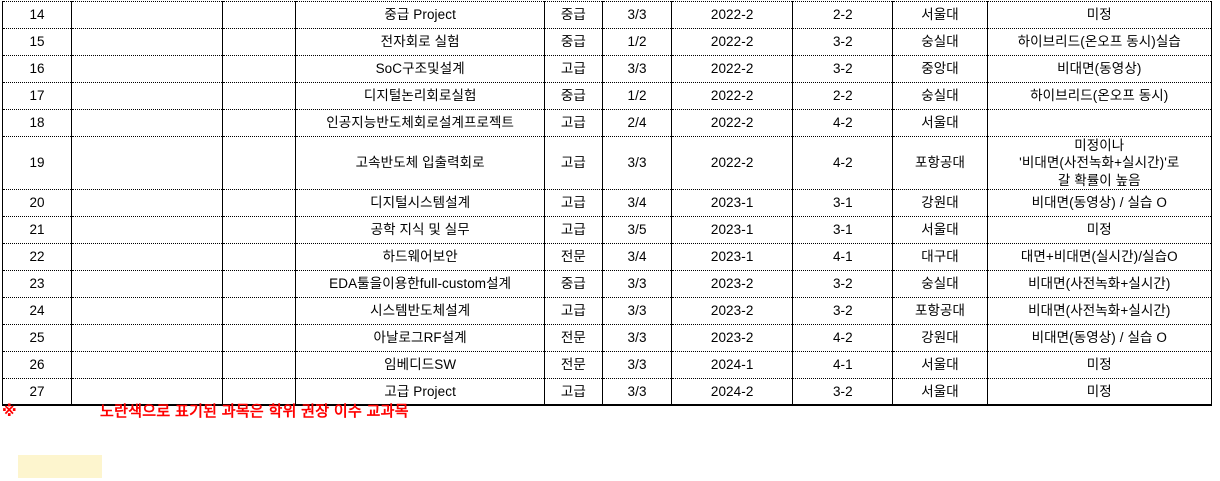  Describe the element at coordinates (607, 123) in the screenshot. I see `table-row: 18 인공지능반도체회로설계프로젝트 고급 2/4 2022-2 4-2 서울대` at that location.